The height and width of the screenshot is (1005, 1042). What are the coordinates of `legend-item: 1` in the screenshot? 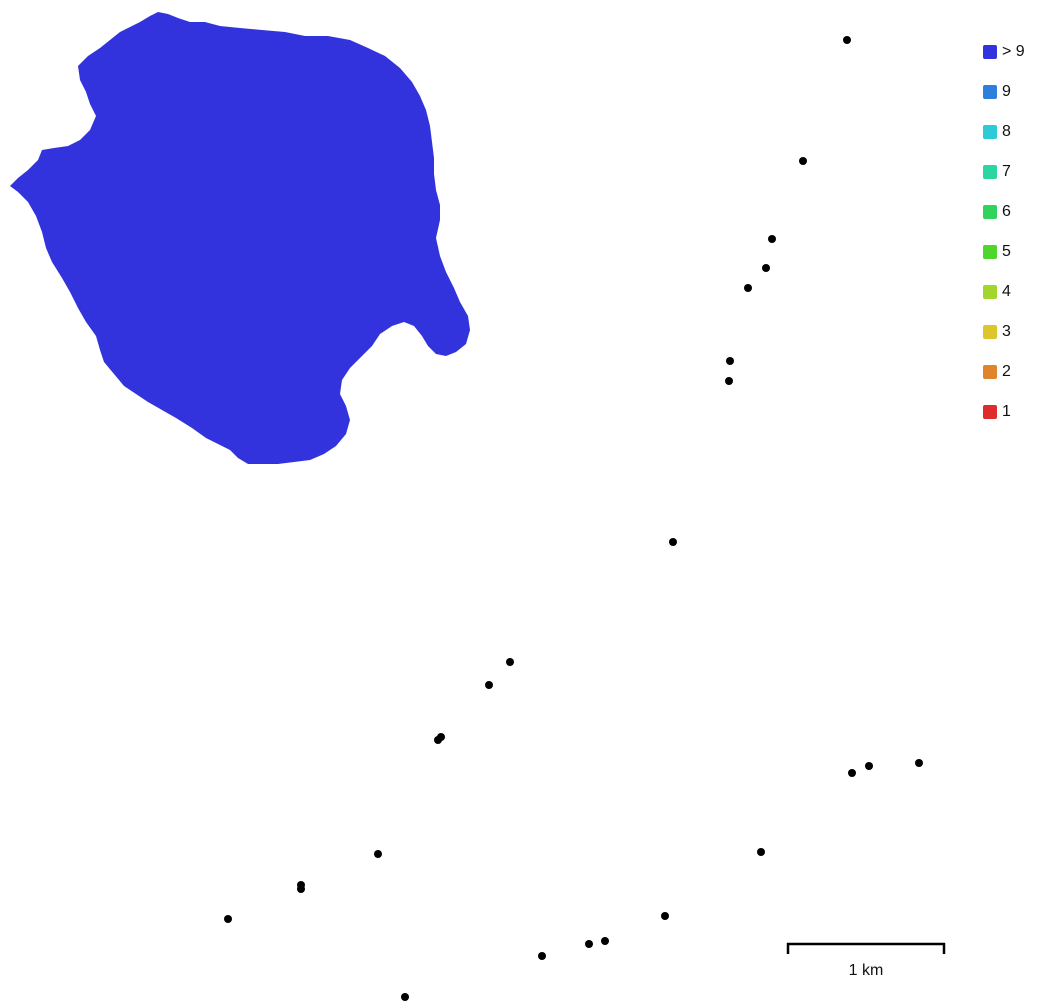 It's located at (1011, 412).